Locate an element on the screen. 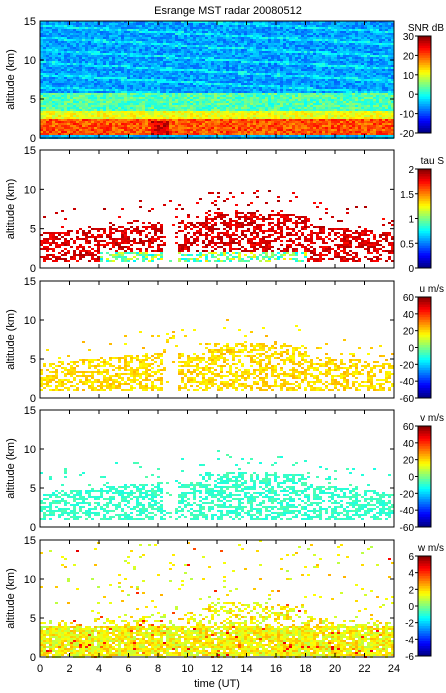 The image size is (446, 693). colorbar-w: 6 4 2 0 -2 -4 -6 w m/s is located at coordinates (424, 603).